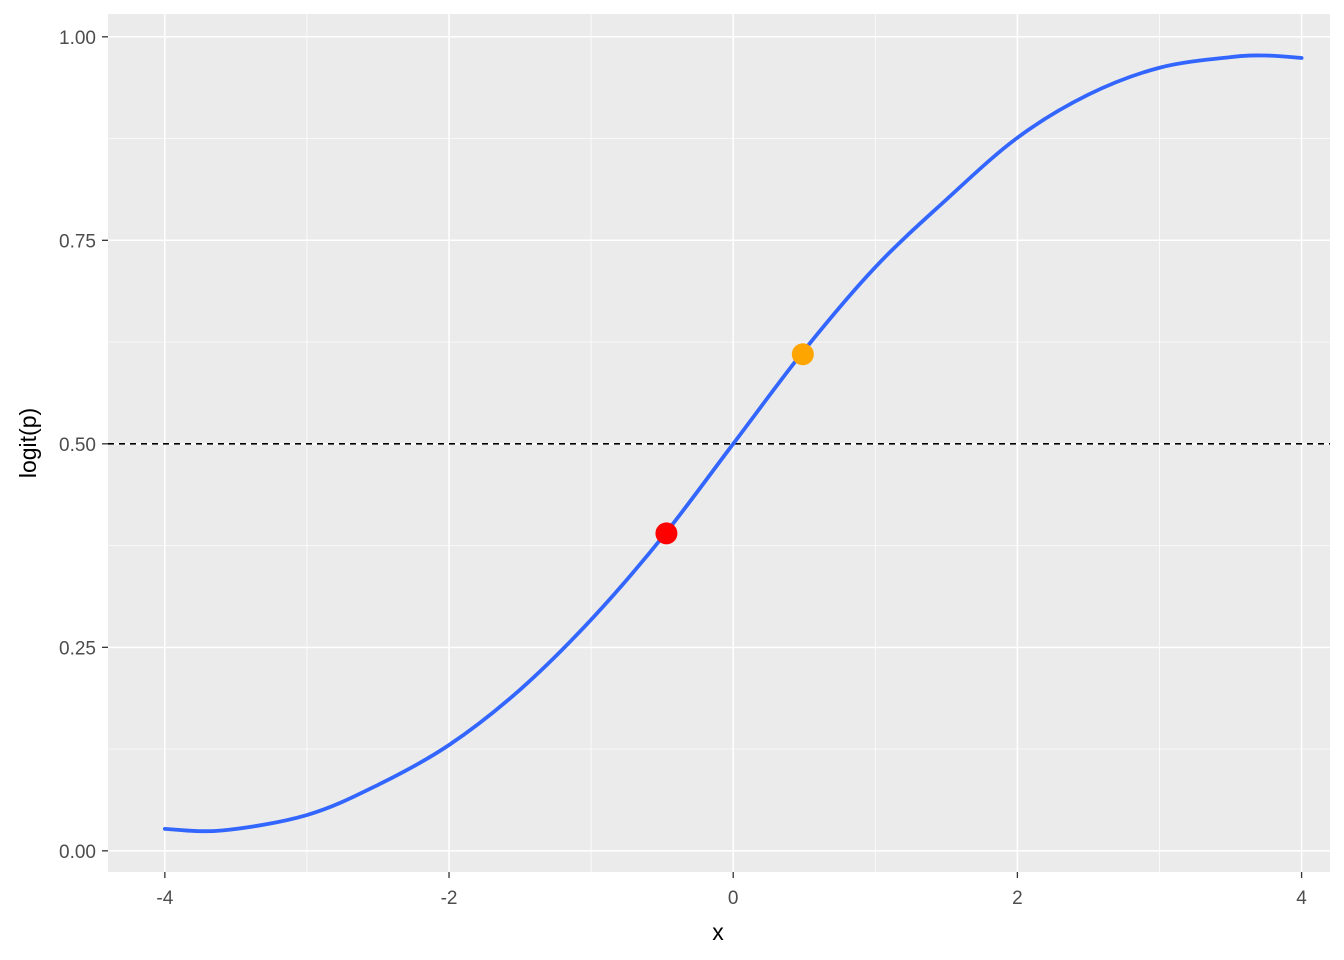 Image resolution: width=1344 pixels, height=960 pixels. Describe the element at coordinates (28, 443) in the screenshot. I see `y-axis-title: logit(p)` at that location.